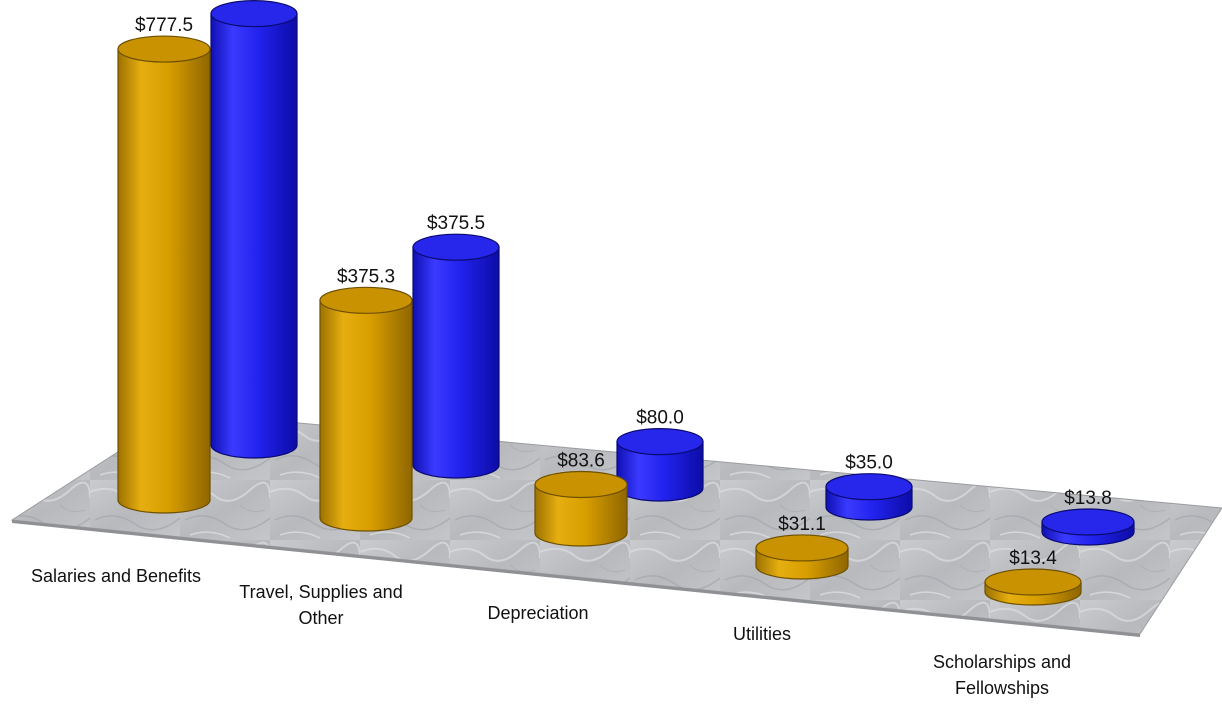 This screenshot has width=1222, height=709. Describe the element at coordinates (366, 276) in the screenshot. I see `value-label: $375.3` at that location.